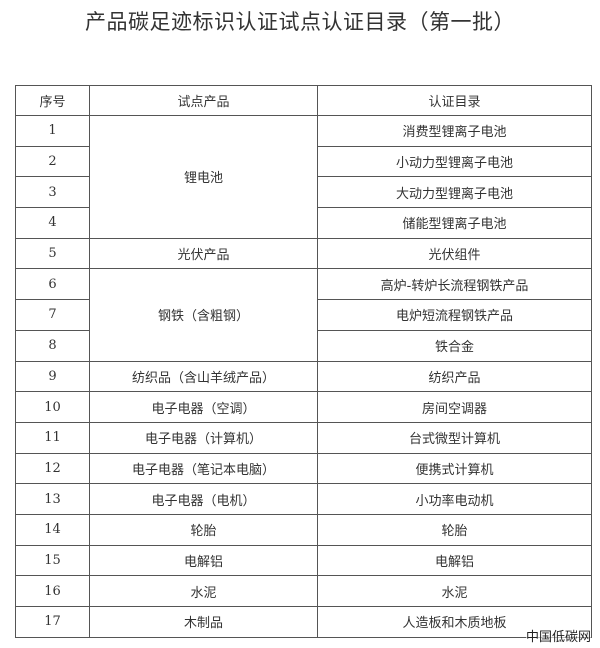 The image size is (600, 648). Describe the element at coordinates (203, 560) in the screenshot. I see `cell-product: 电解铝` at that location.